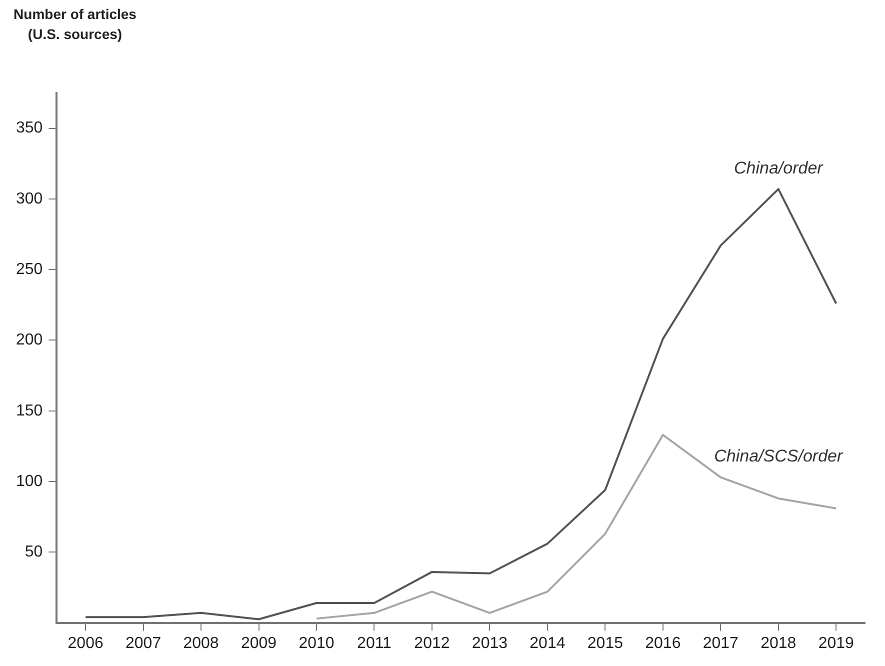  What do you see at coordinates (29, 481) in the screenshot?
I see `y-tick-label: 100` at bounding box center [29, 481].